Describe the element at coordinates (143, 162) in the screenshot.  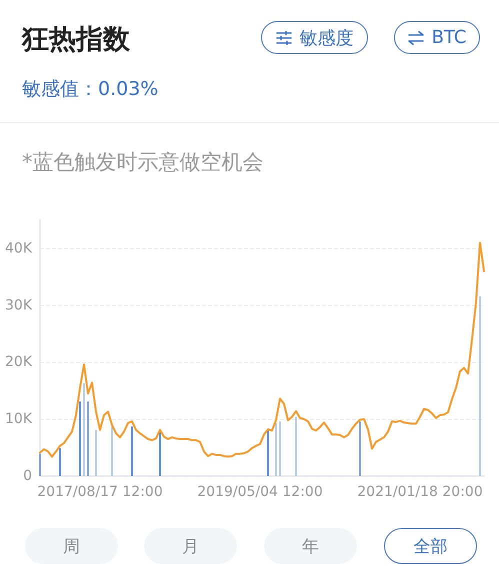
I see `text: *蓝色触发时示意做空机会` at that location.